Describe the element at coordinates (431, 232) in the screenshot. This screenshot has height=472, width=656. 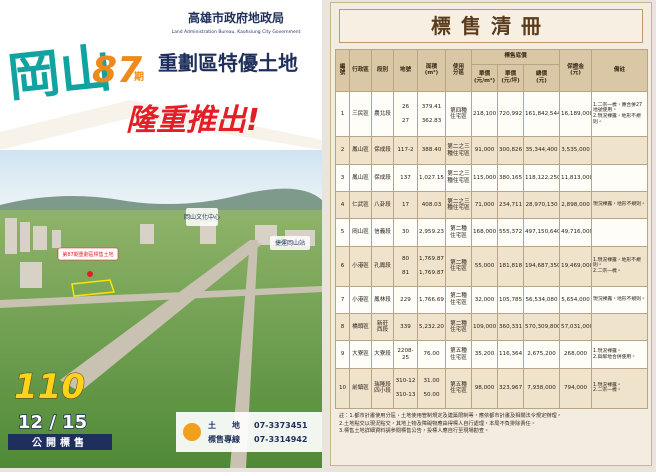
I see `table-cell: 2,959.23` at that location.